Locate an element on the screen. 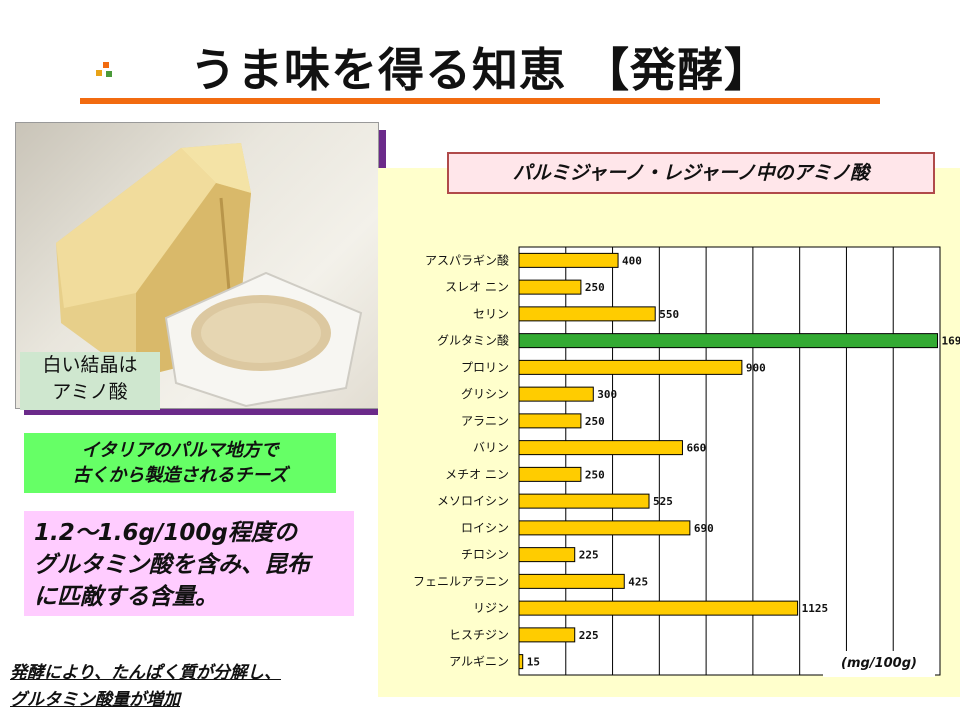 Image resolution: width=960 pixels, height=720 pixels. chart-unit: (mg/100g) is located at coordinates (879, 664).